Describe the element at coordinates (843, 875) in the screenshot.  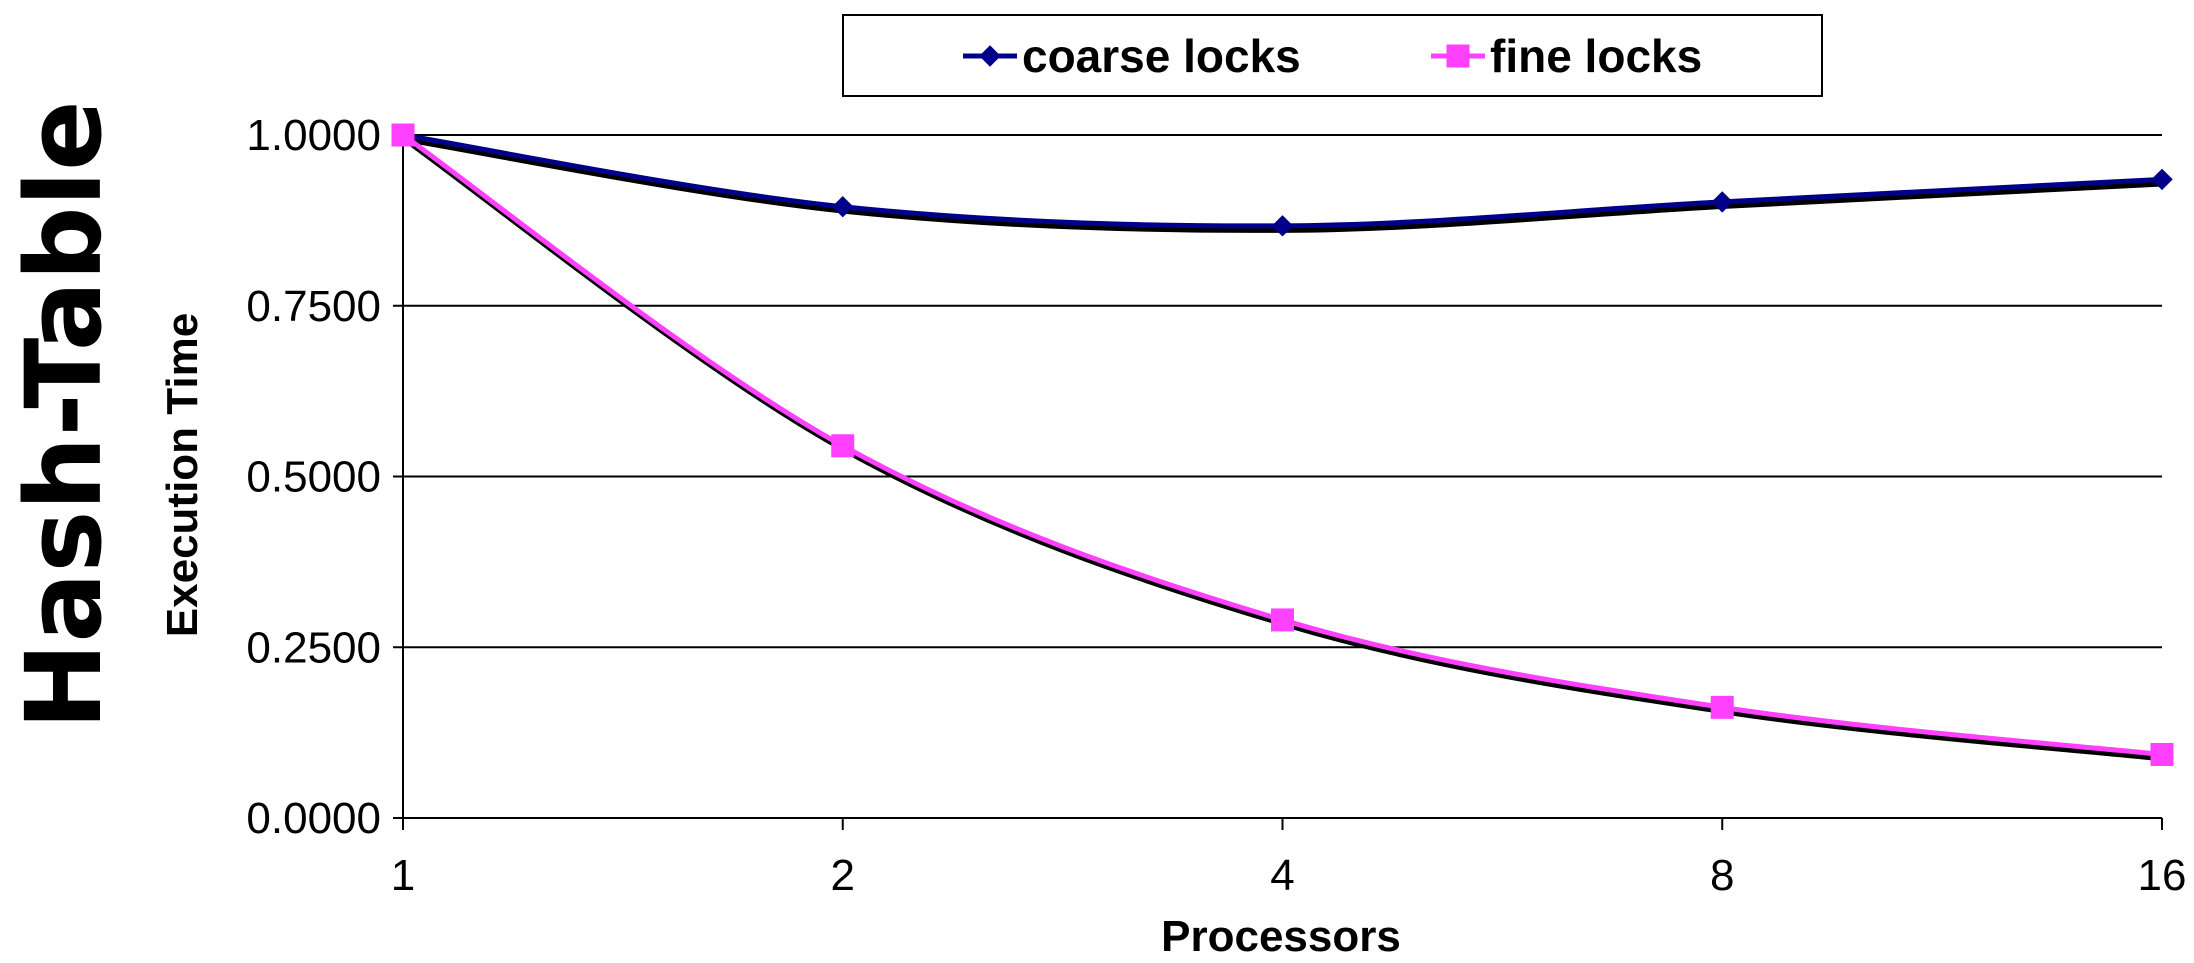
I see `x-tick-label: 2` at that location.